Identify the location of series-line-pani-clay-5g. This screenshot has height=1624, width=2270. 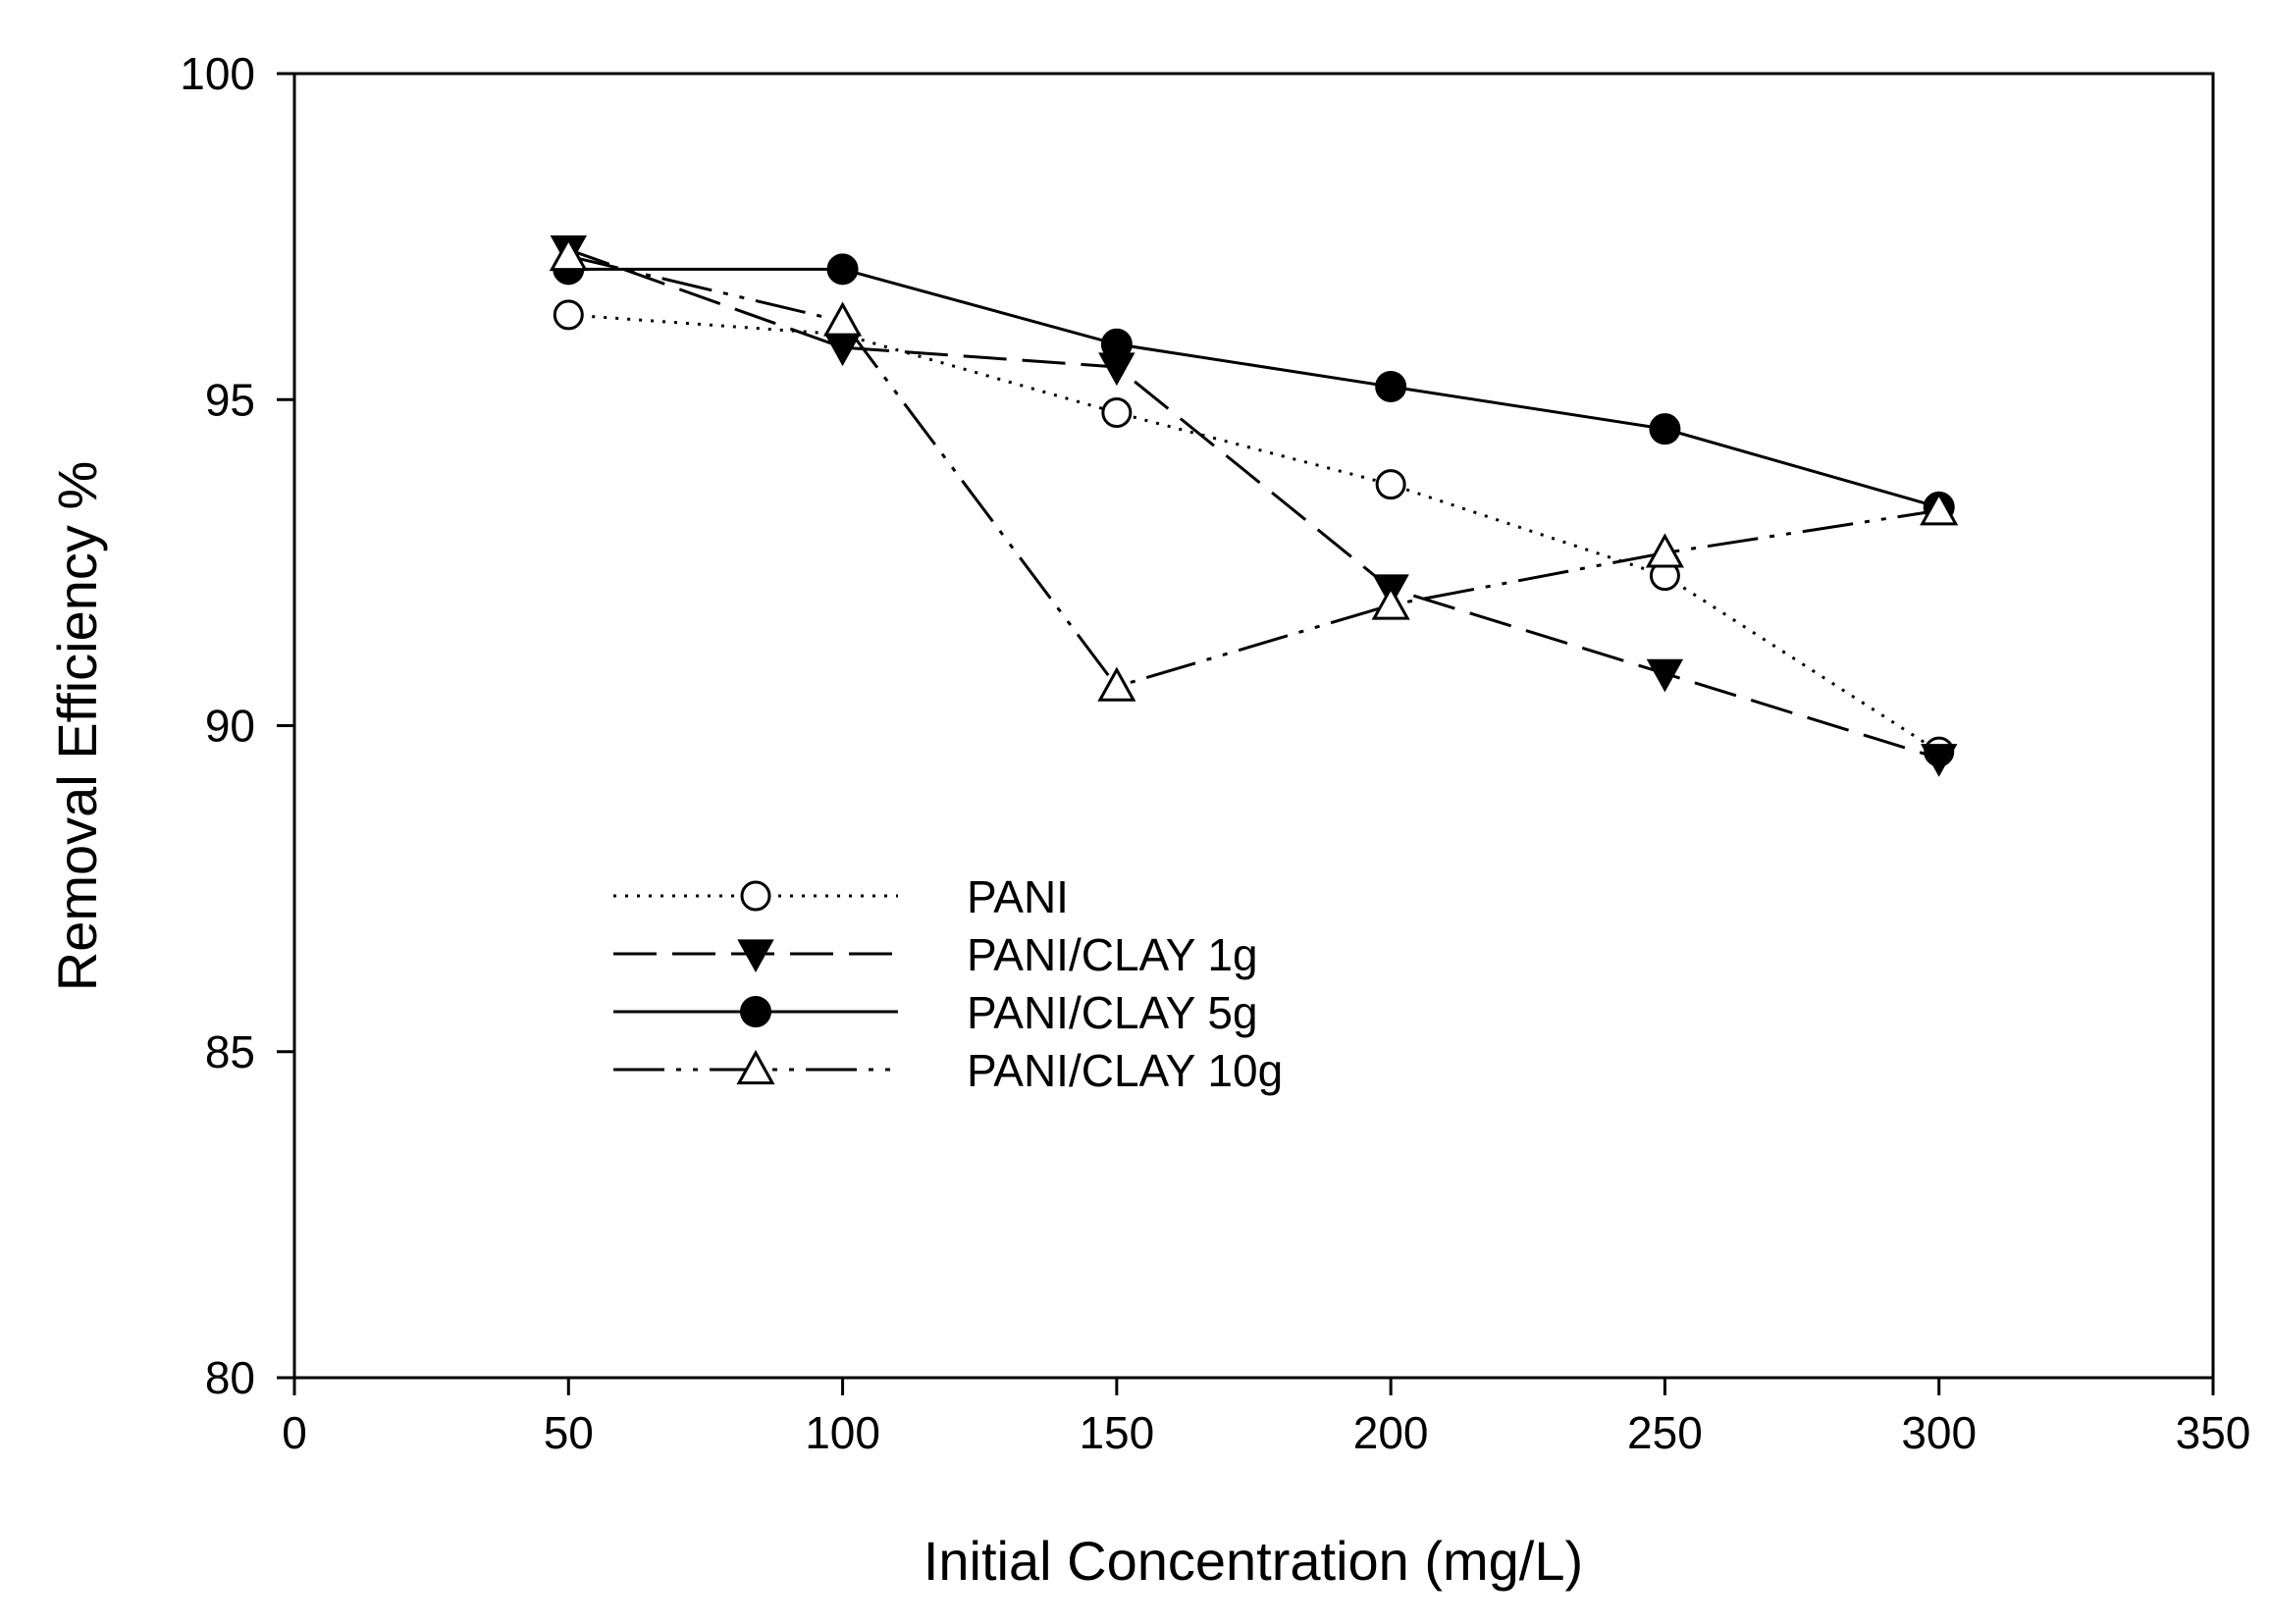
(1254, 388).